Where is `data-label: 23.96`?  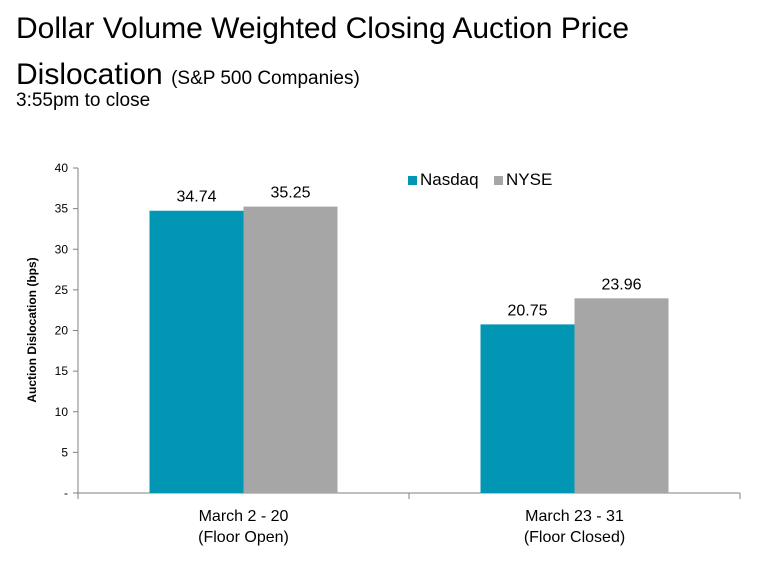 data-label: 23.96 is located at coordinates (621, 284).